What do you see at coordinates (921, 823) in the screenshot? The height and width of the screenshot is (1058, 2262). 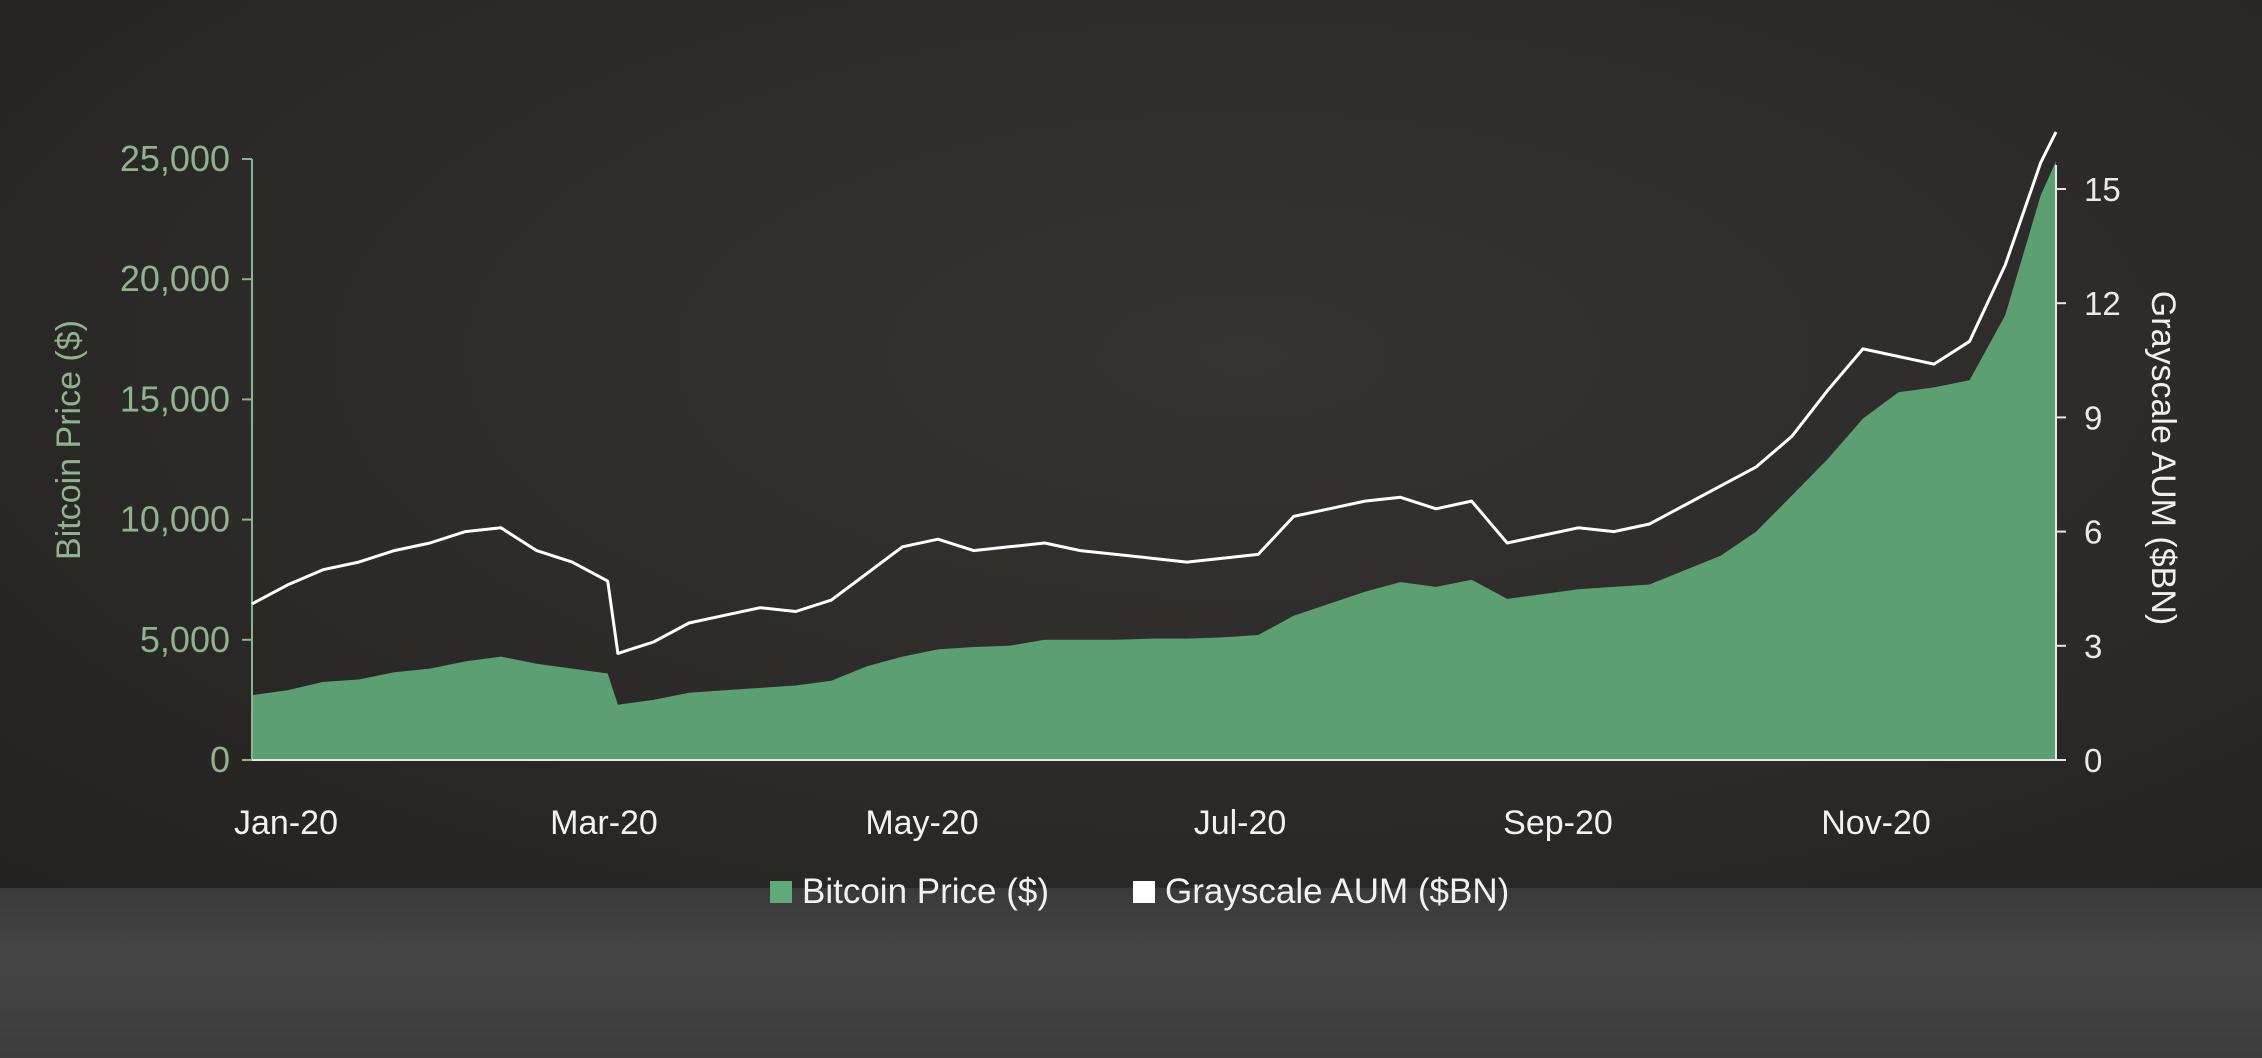 I see `x-tick-label: May-20` at bounding box center [921, 823].